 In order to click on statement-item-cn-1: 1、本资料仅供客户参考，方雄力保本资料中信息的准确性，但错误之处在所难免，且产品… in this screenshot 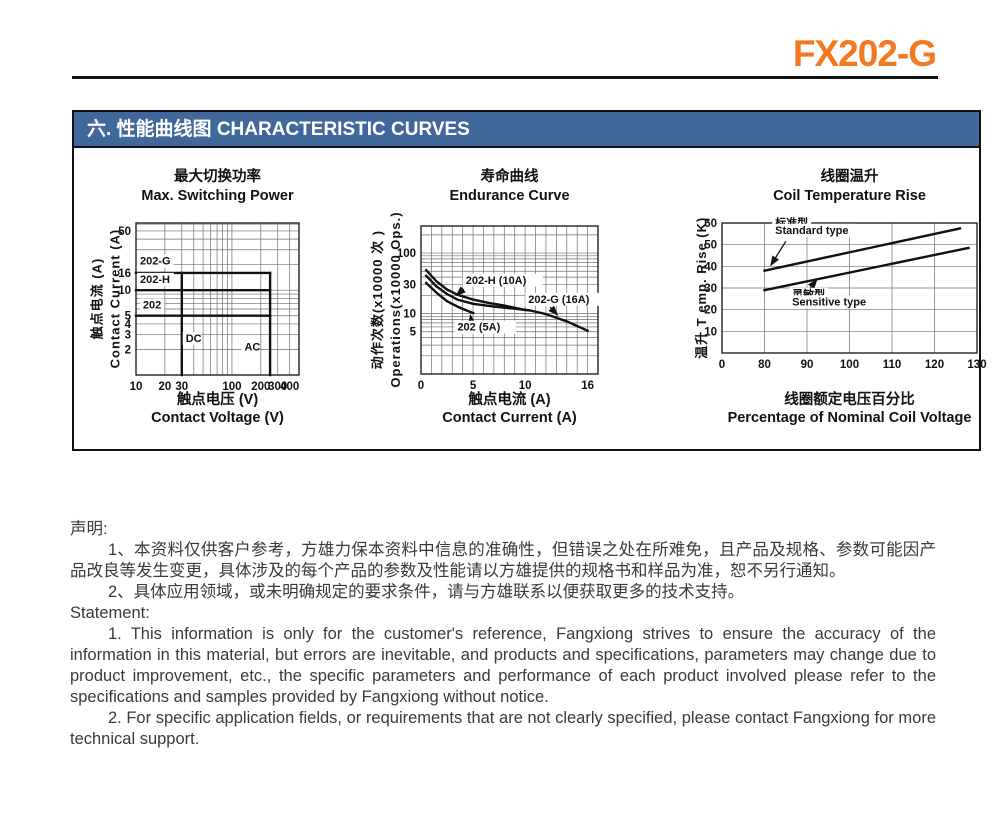, I will do `click(503, 560)`.